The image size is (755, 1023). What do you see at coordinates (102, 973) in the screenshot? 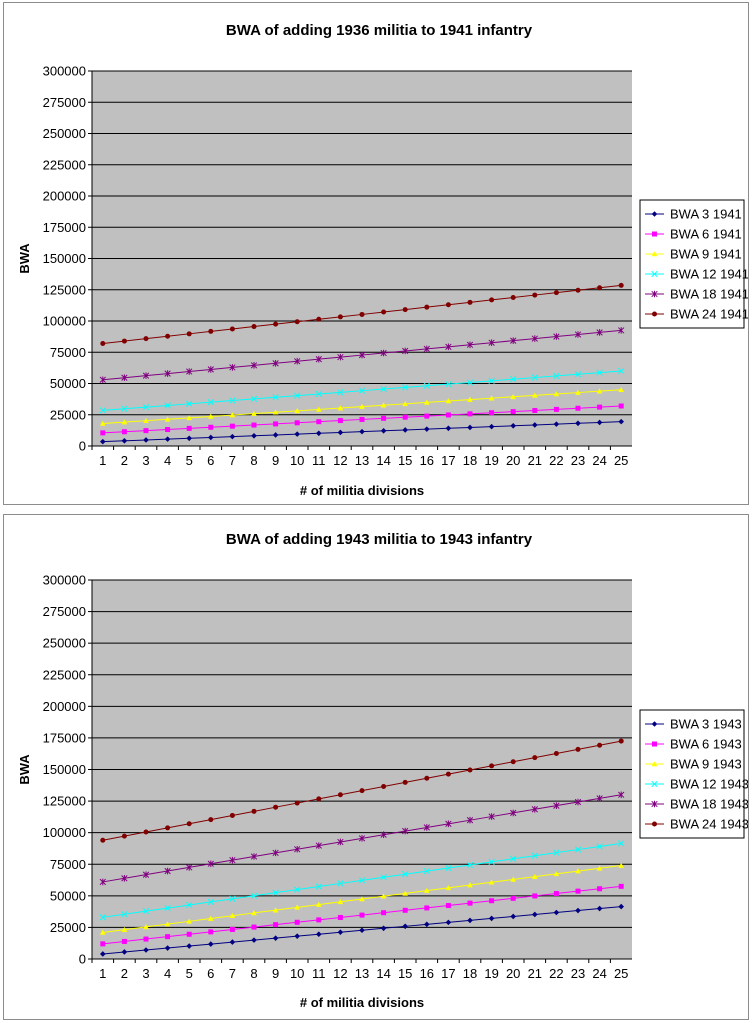
I see `x-tick-label: 1` at bounding box center [102, 973].